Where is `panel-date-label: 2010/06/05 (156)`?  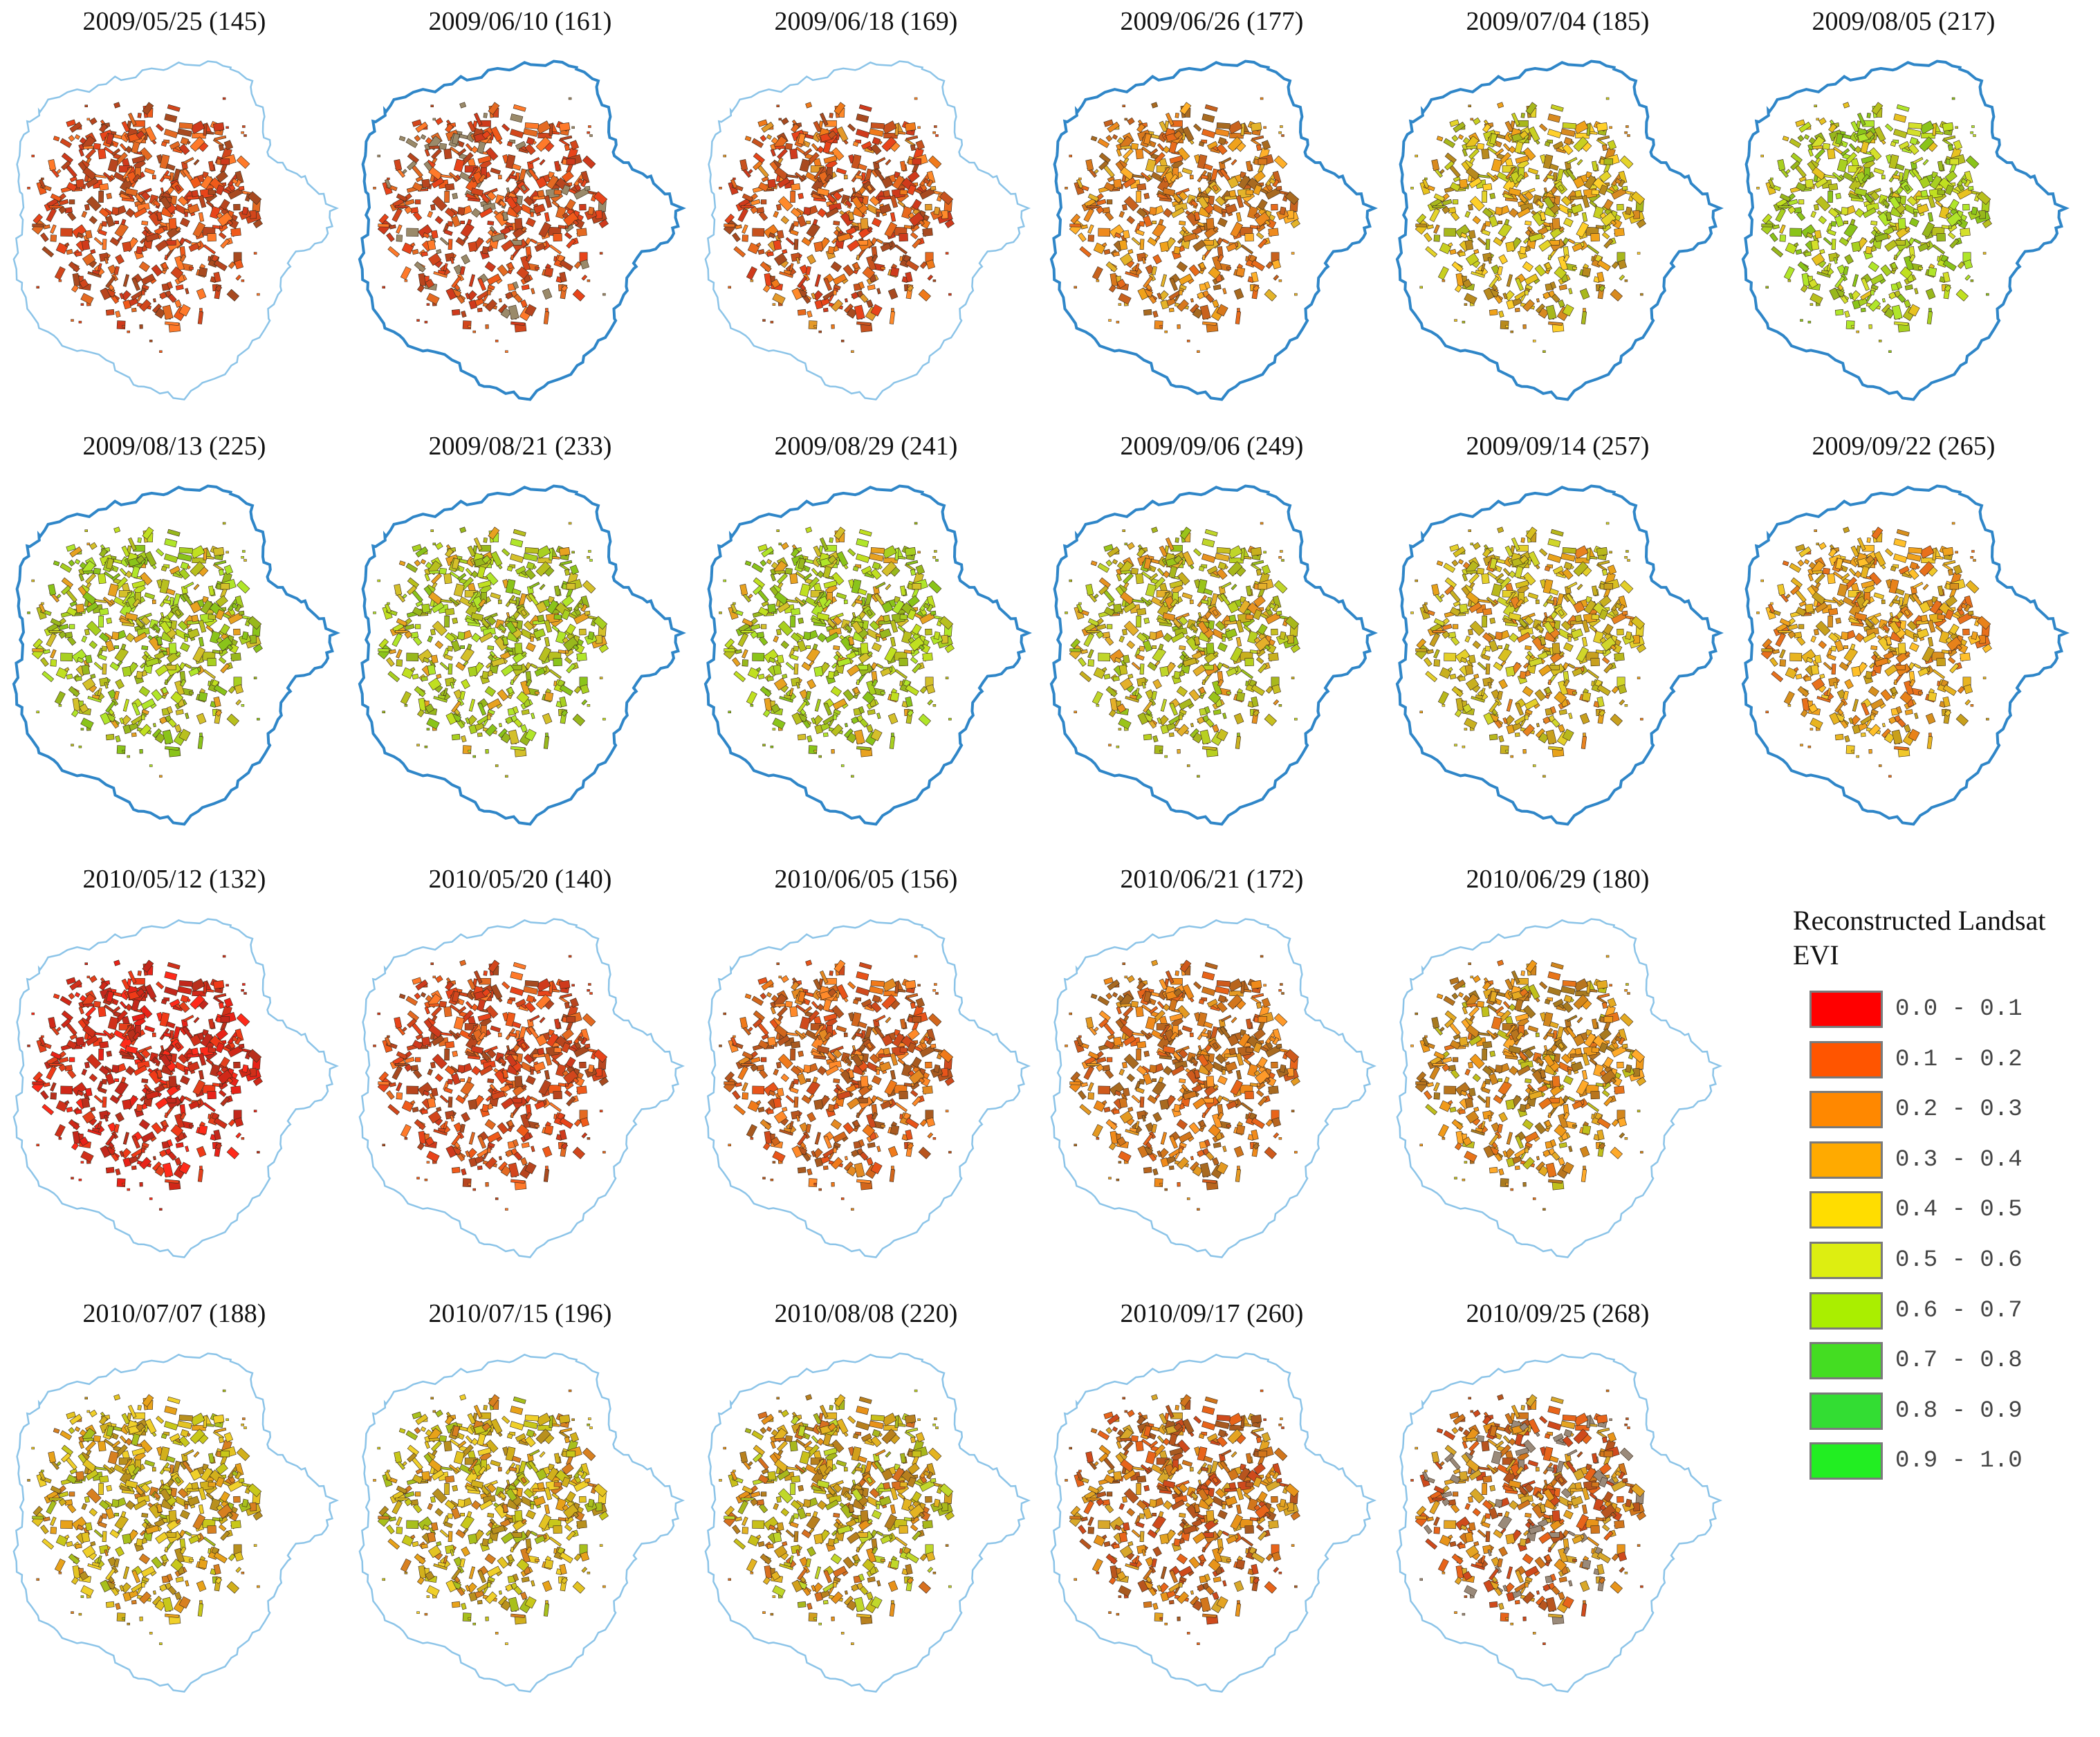
panel-date-label: 2010/06/05 (156) is located at coordinates (866, 879).